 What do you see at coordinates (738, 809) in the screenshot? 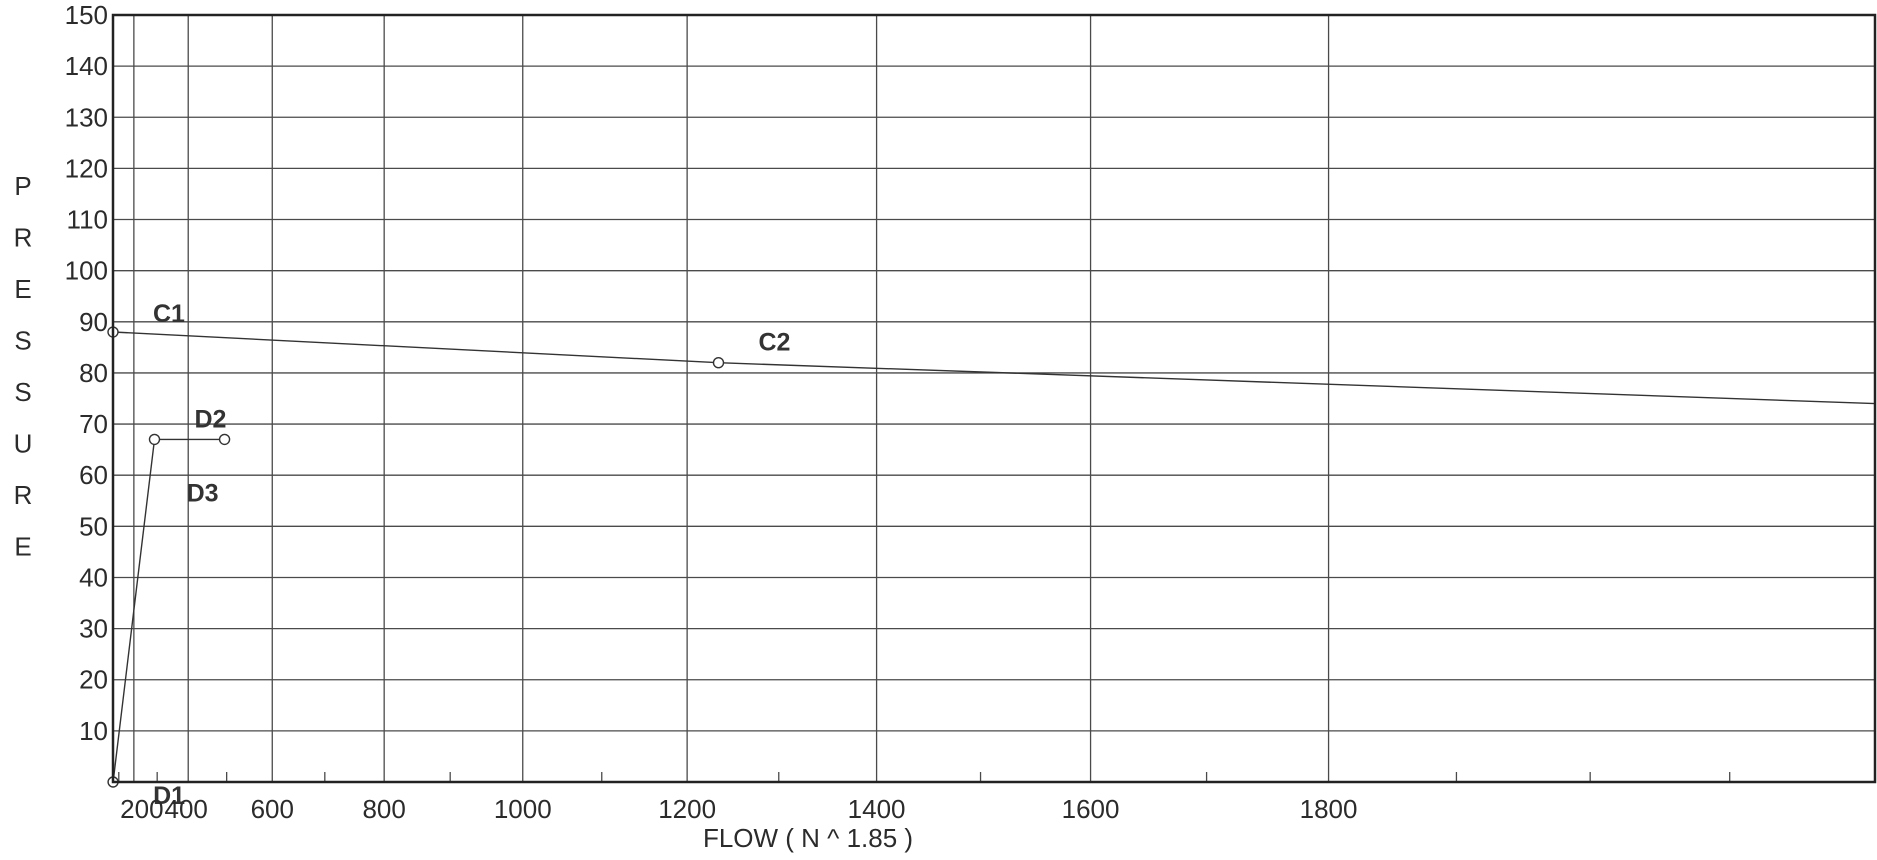
I see `x-tick-labels: 200 400 600 800 1000 1200 1400 1600 1800` at bounding box center [738, 809].